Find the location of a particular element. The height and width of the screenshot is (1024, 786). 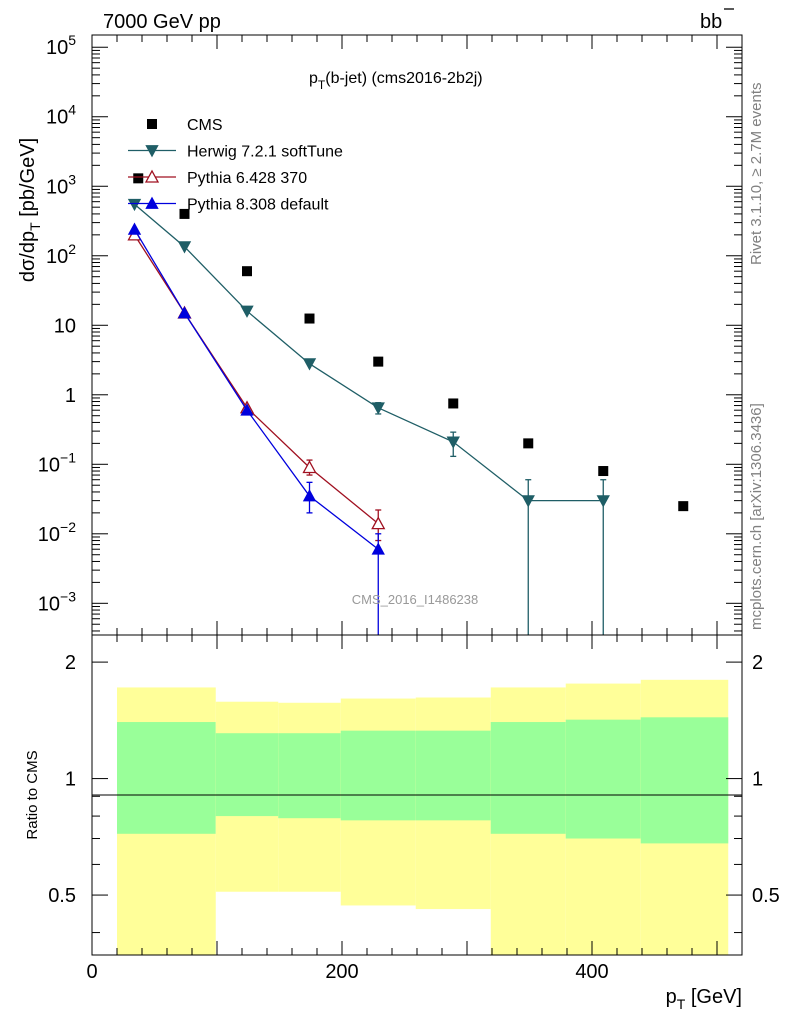

y-tick-label-main: 1 is located at coordinates (70, 396).